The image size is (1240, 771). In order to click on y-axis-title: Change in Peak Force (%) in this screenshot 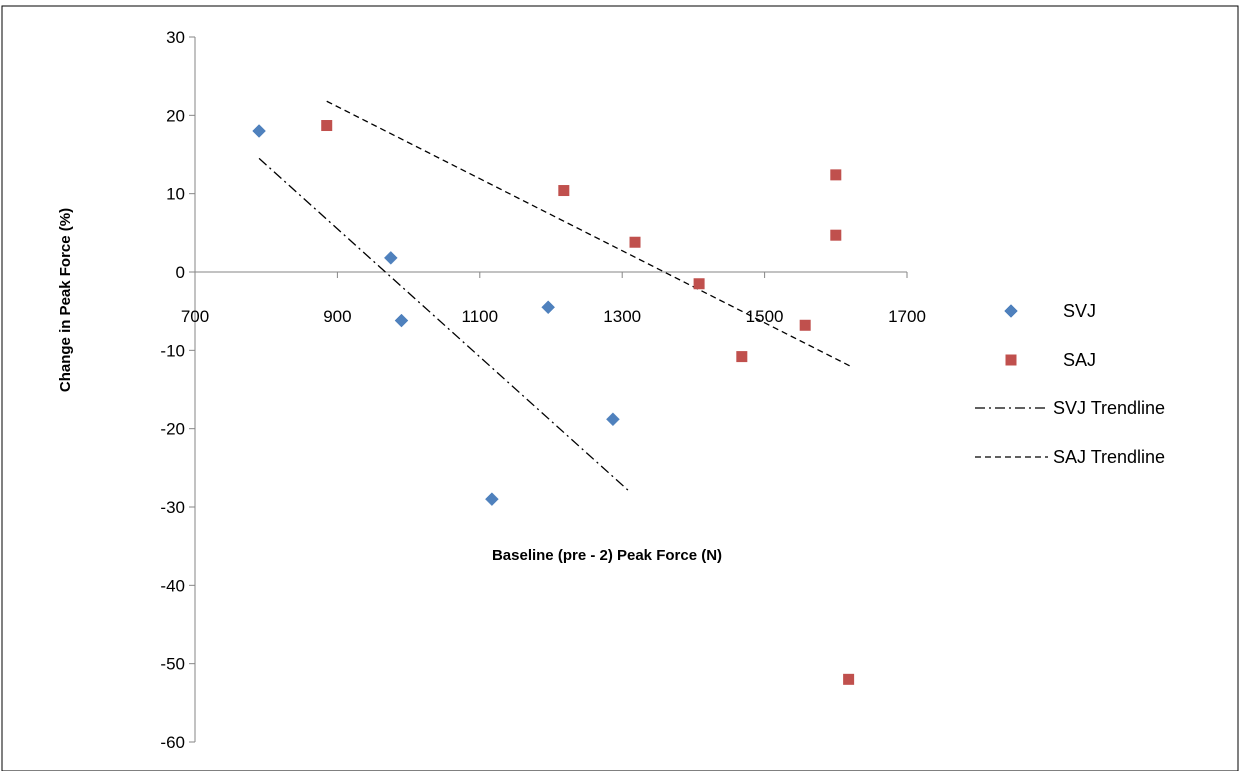, I will do `click(65, 300)`.